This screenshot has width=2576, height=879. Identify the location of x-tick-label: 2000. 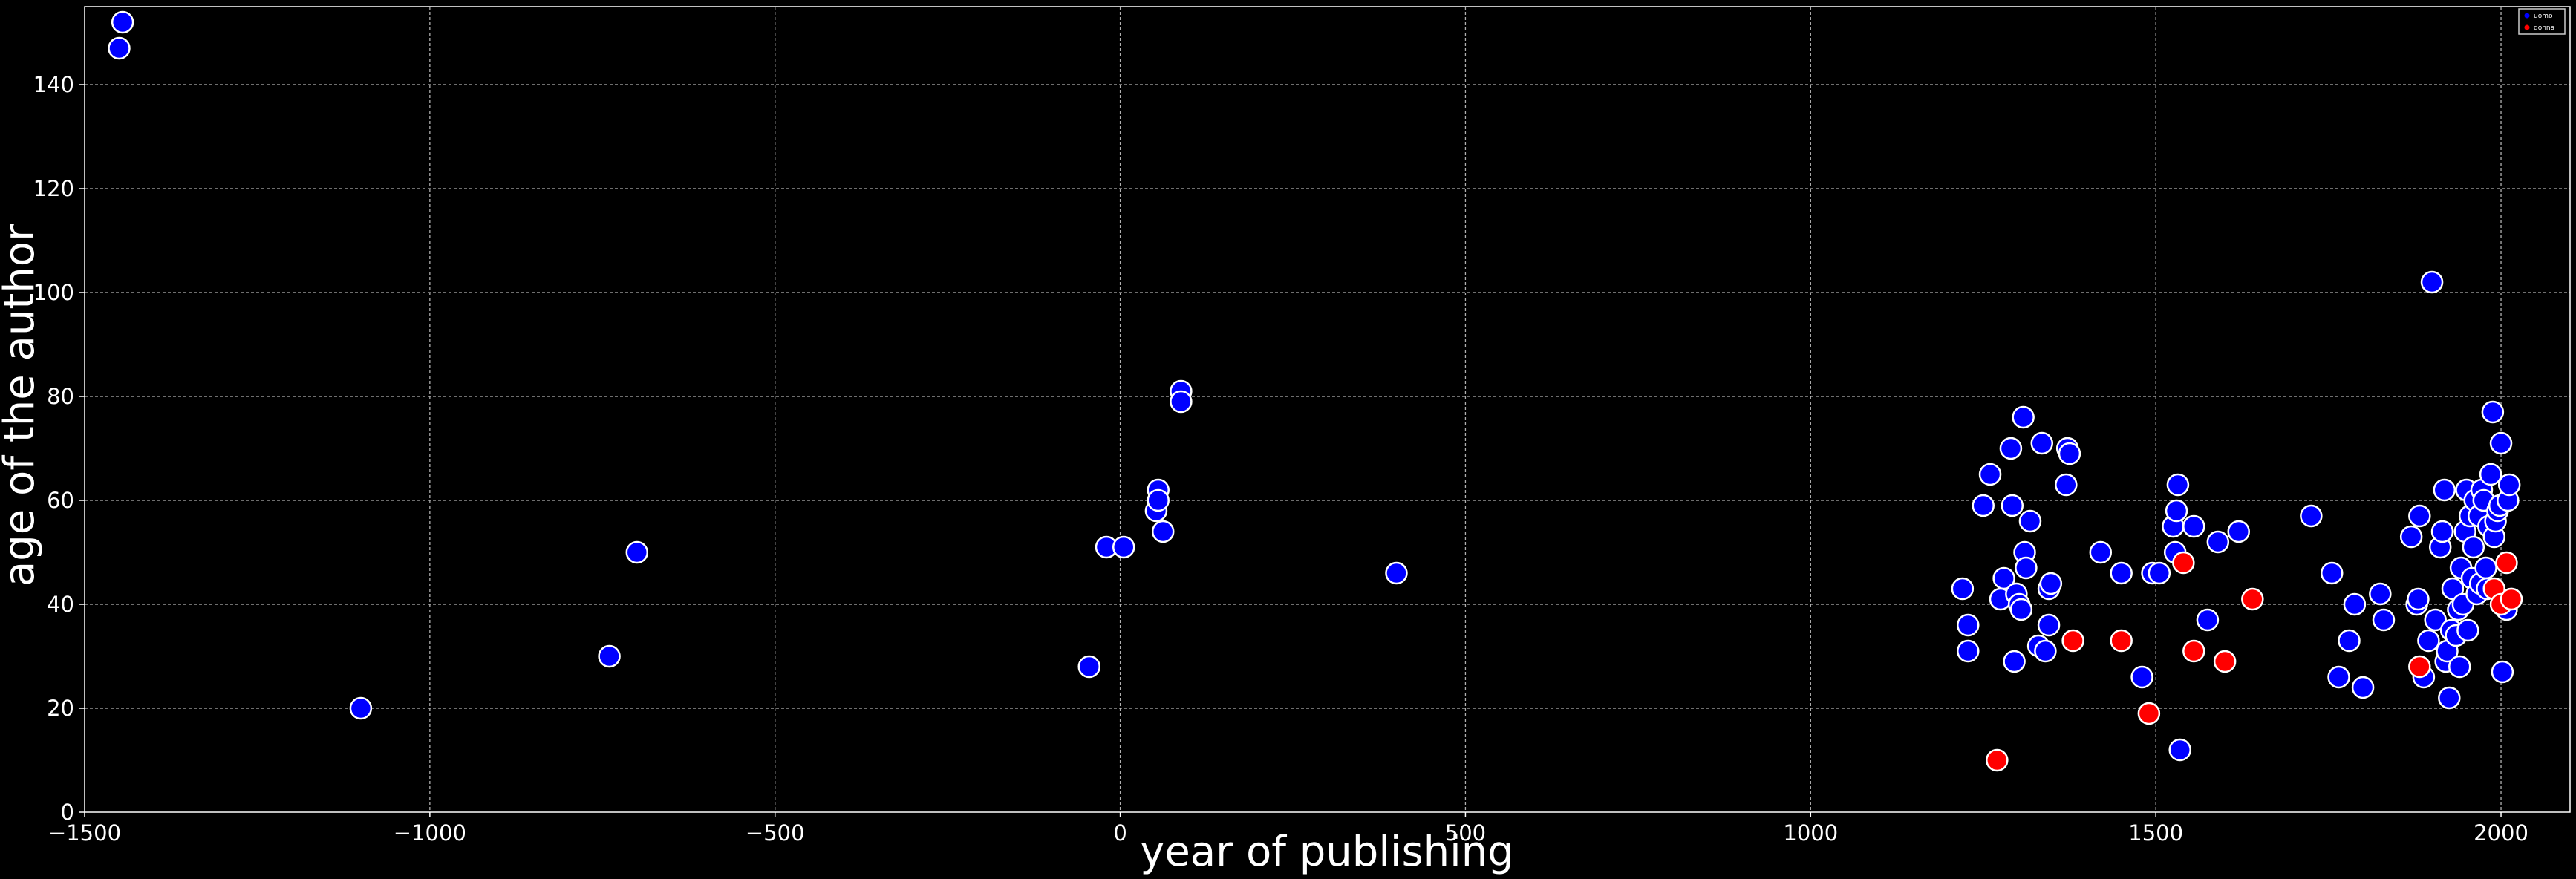
(2501, 833).